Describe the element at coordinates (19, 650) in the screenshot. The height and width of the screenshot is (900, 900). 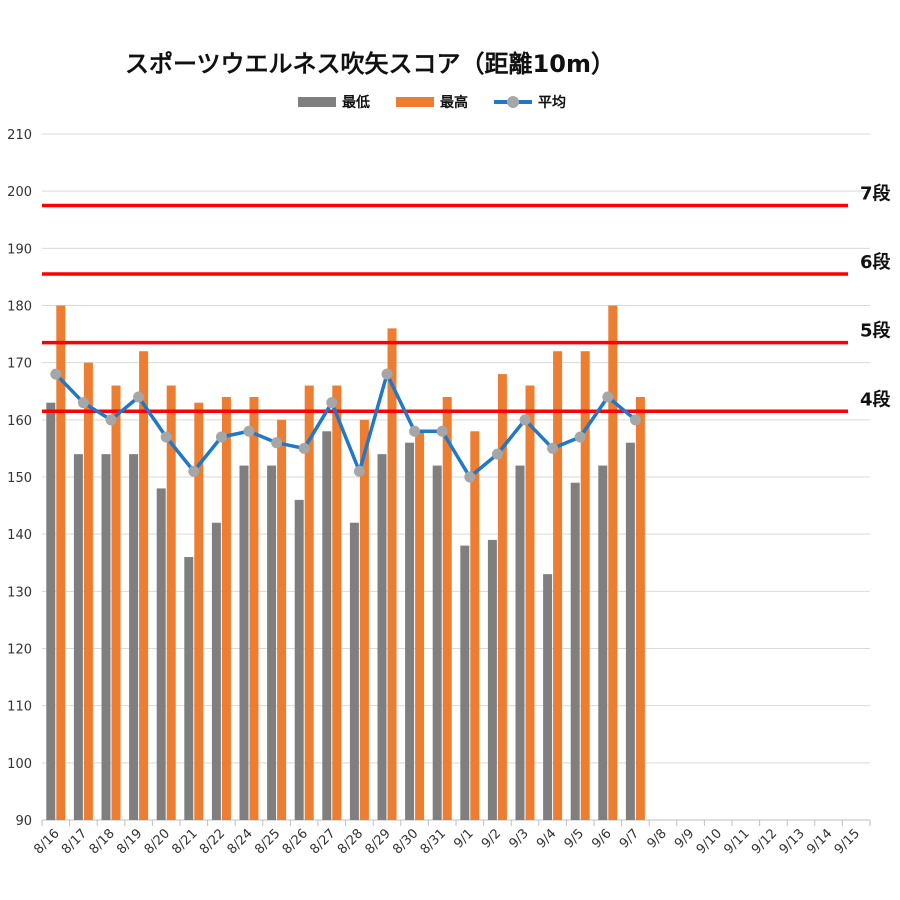
I see `y-tick-label: 120` at that location.